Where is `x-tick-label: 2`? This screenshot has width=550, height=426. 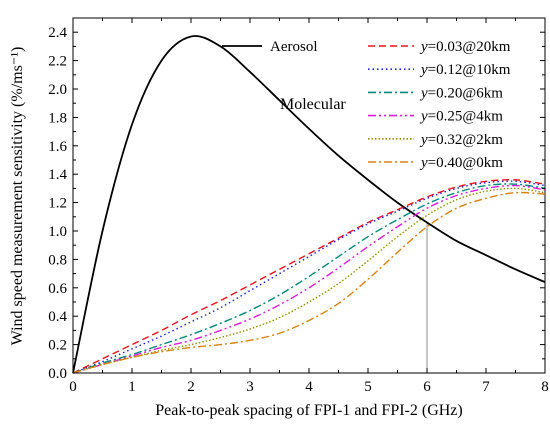 x-tick-label: 2 is located at coordinates (191, 387).